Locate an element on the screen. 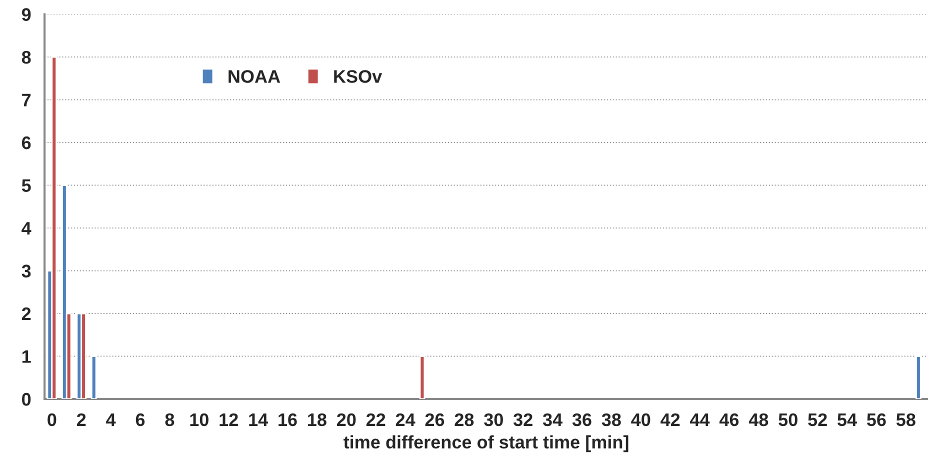 Image resolution: width=928 pixels, height=475 pixels. x-tick-label: 4 is located at coordinates (111, 420).